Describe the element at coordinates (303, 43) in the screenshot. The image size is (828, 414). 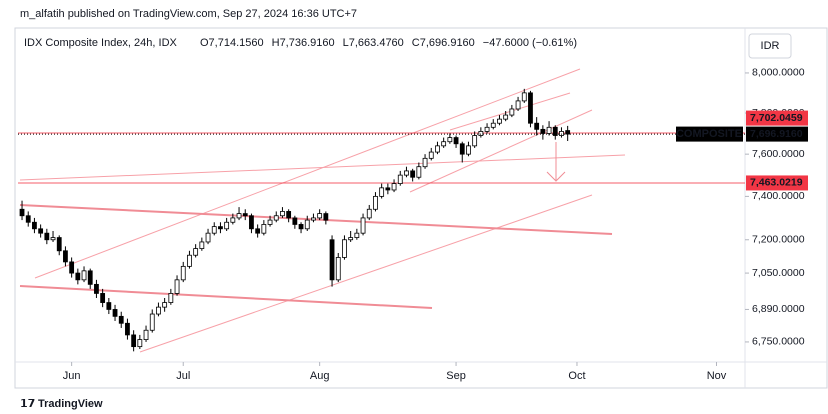
I see `ohlc-value: H7,736.9160` at that location.